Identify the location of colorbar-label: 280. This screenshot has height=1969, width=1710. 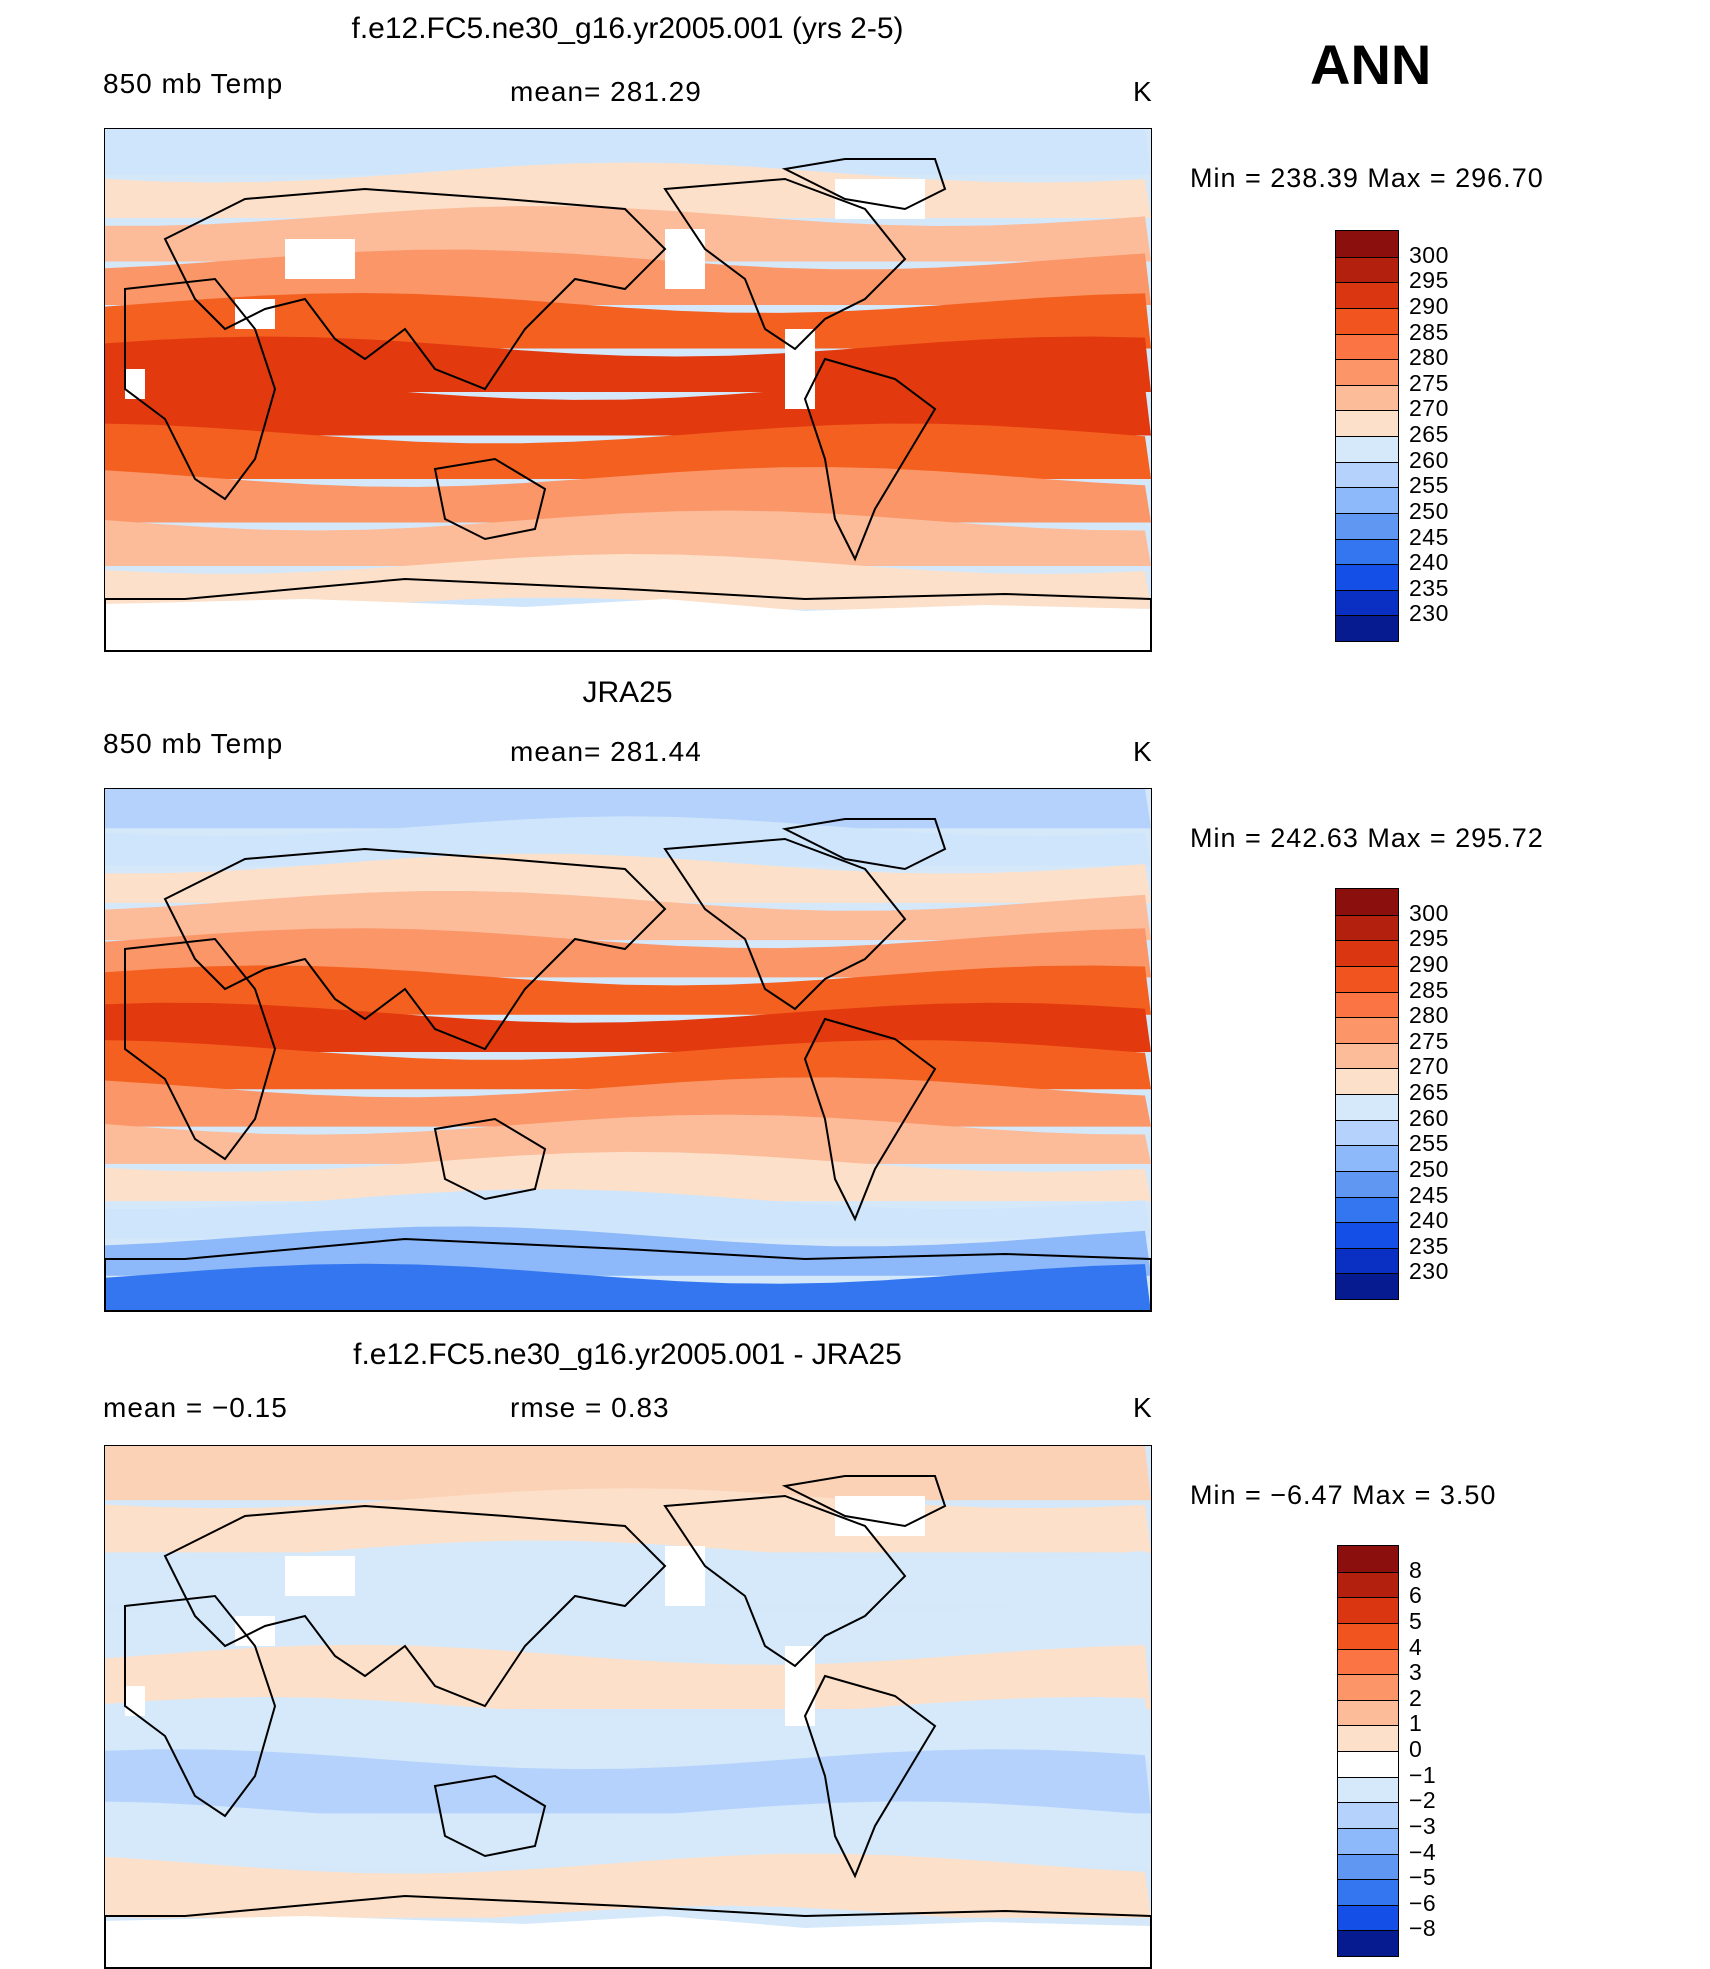
(1429, 1015).